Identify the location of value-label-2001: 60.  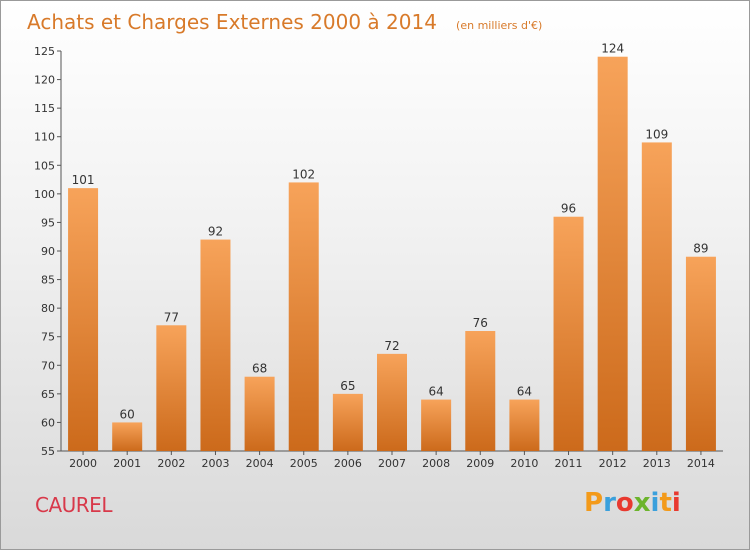
(127, 414).